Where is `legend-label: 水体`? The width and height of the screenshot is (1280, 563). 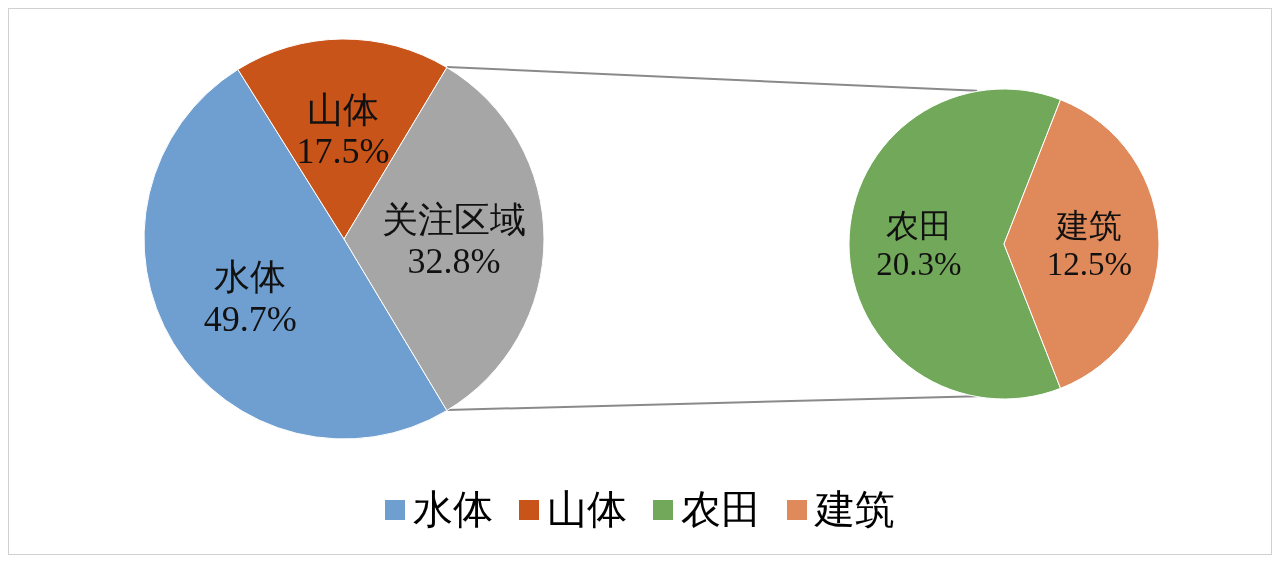 legend-label: 水体 is located at coordinates (453, 510).